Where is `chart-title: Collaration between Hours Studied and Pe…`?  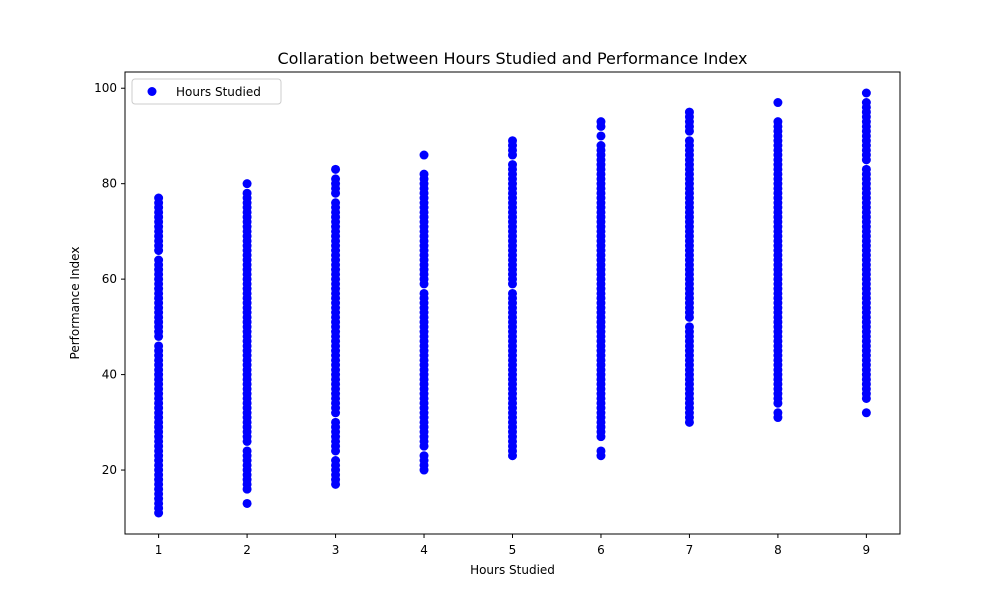 chart-title: Collaration between Hours Studied and Pe… is located at coordinates (513, 58).